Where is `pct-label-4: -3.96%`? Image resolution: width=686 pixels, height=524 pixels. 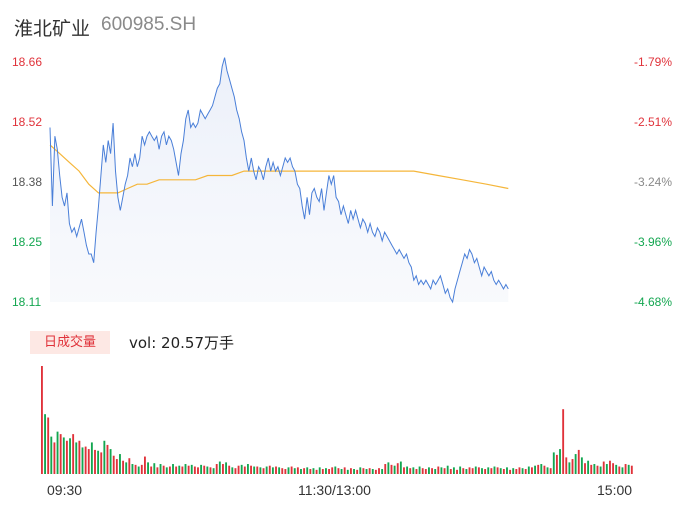
pct-label-4: -3.96% is located at coordinates (652, 242).